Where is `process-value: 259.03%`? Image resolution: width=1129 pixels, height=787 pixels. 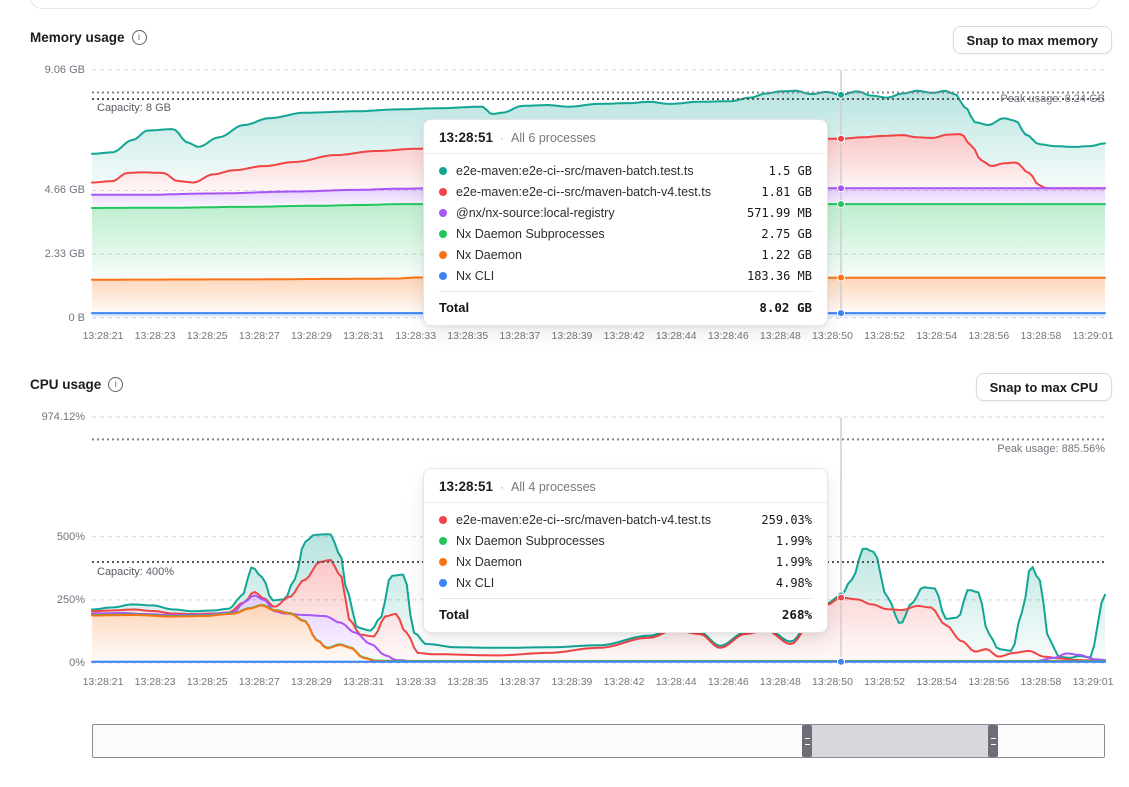
process-value: 259.03% is located at coordinates (786, 519).